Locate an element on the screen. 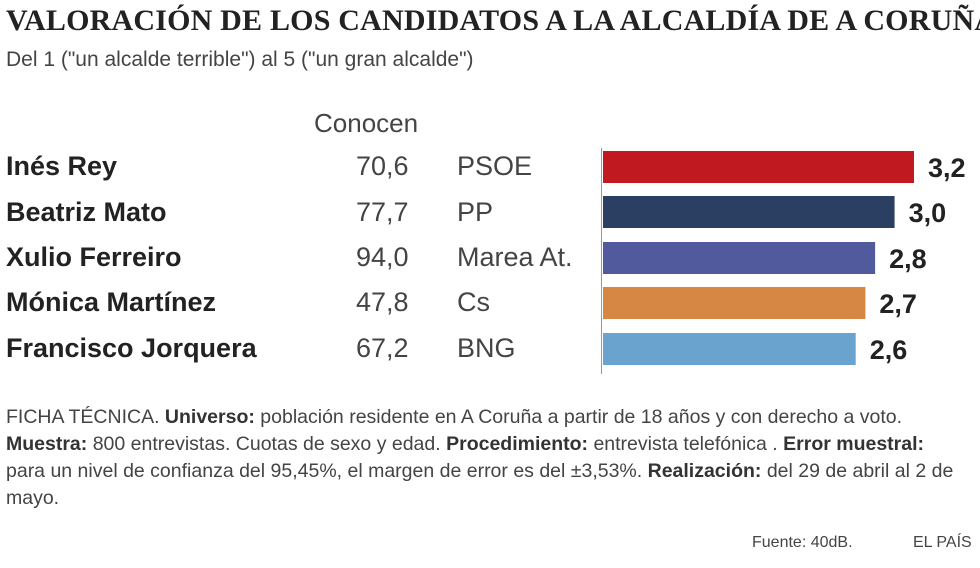 This screenshot has width=980, height=568. party-name: BNG is located at coordinates (486, 348).